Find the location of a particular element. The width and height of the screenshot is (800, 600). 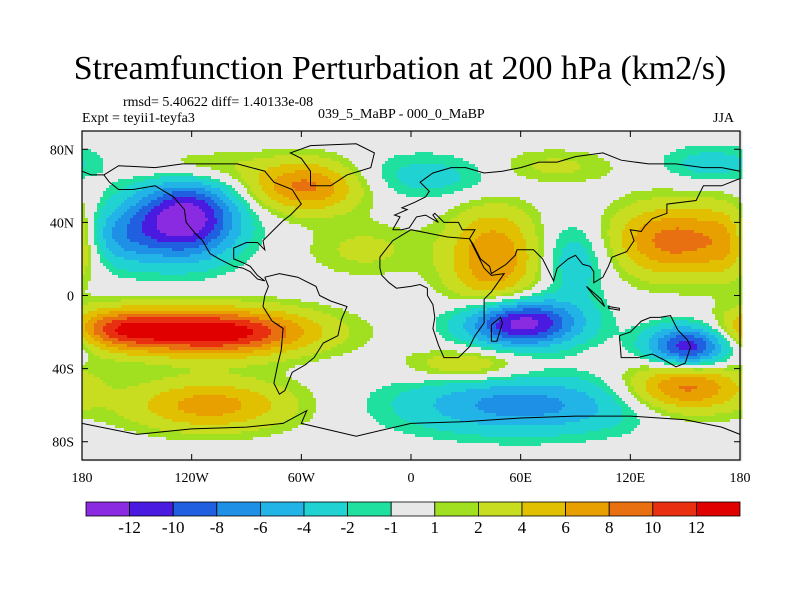

colorbar-label: -10 is located at coordinates (173, 527).